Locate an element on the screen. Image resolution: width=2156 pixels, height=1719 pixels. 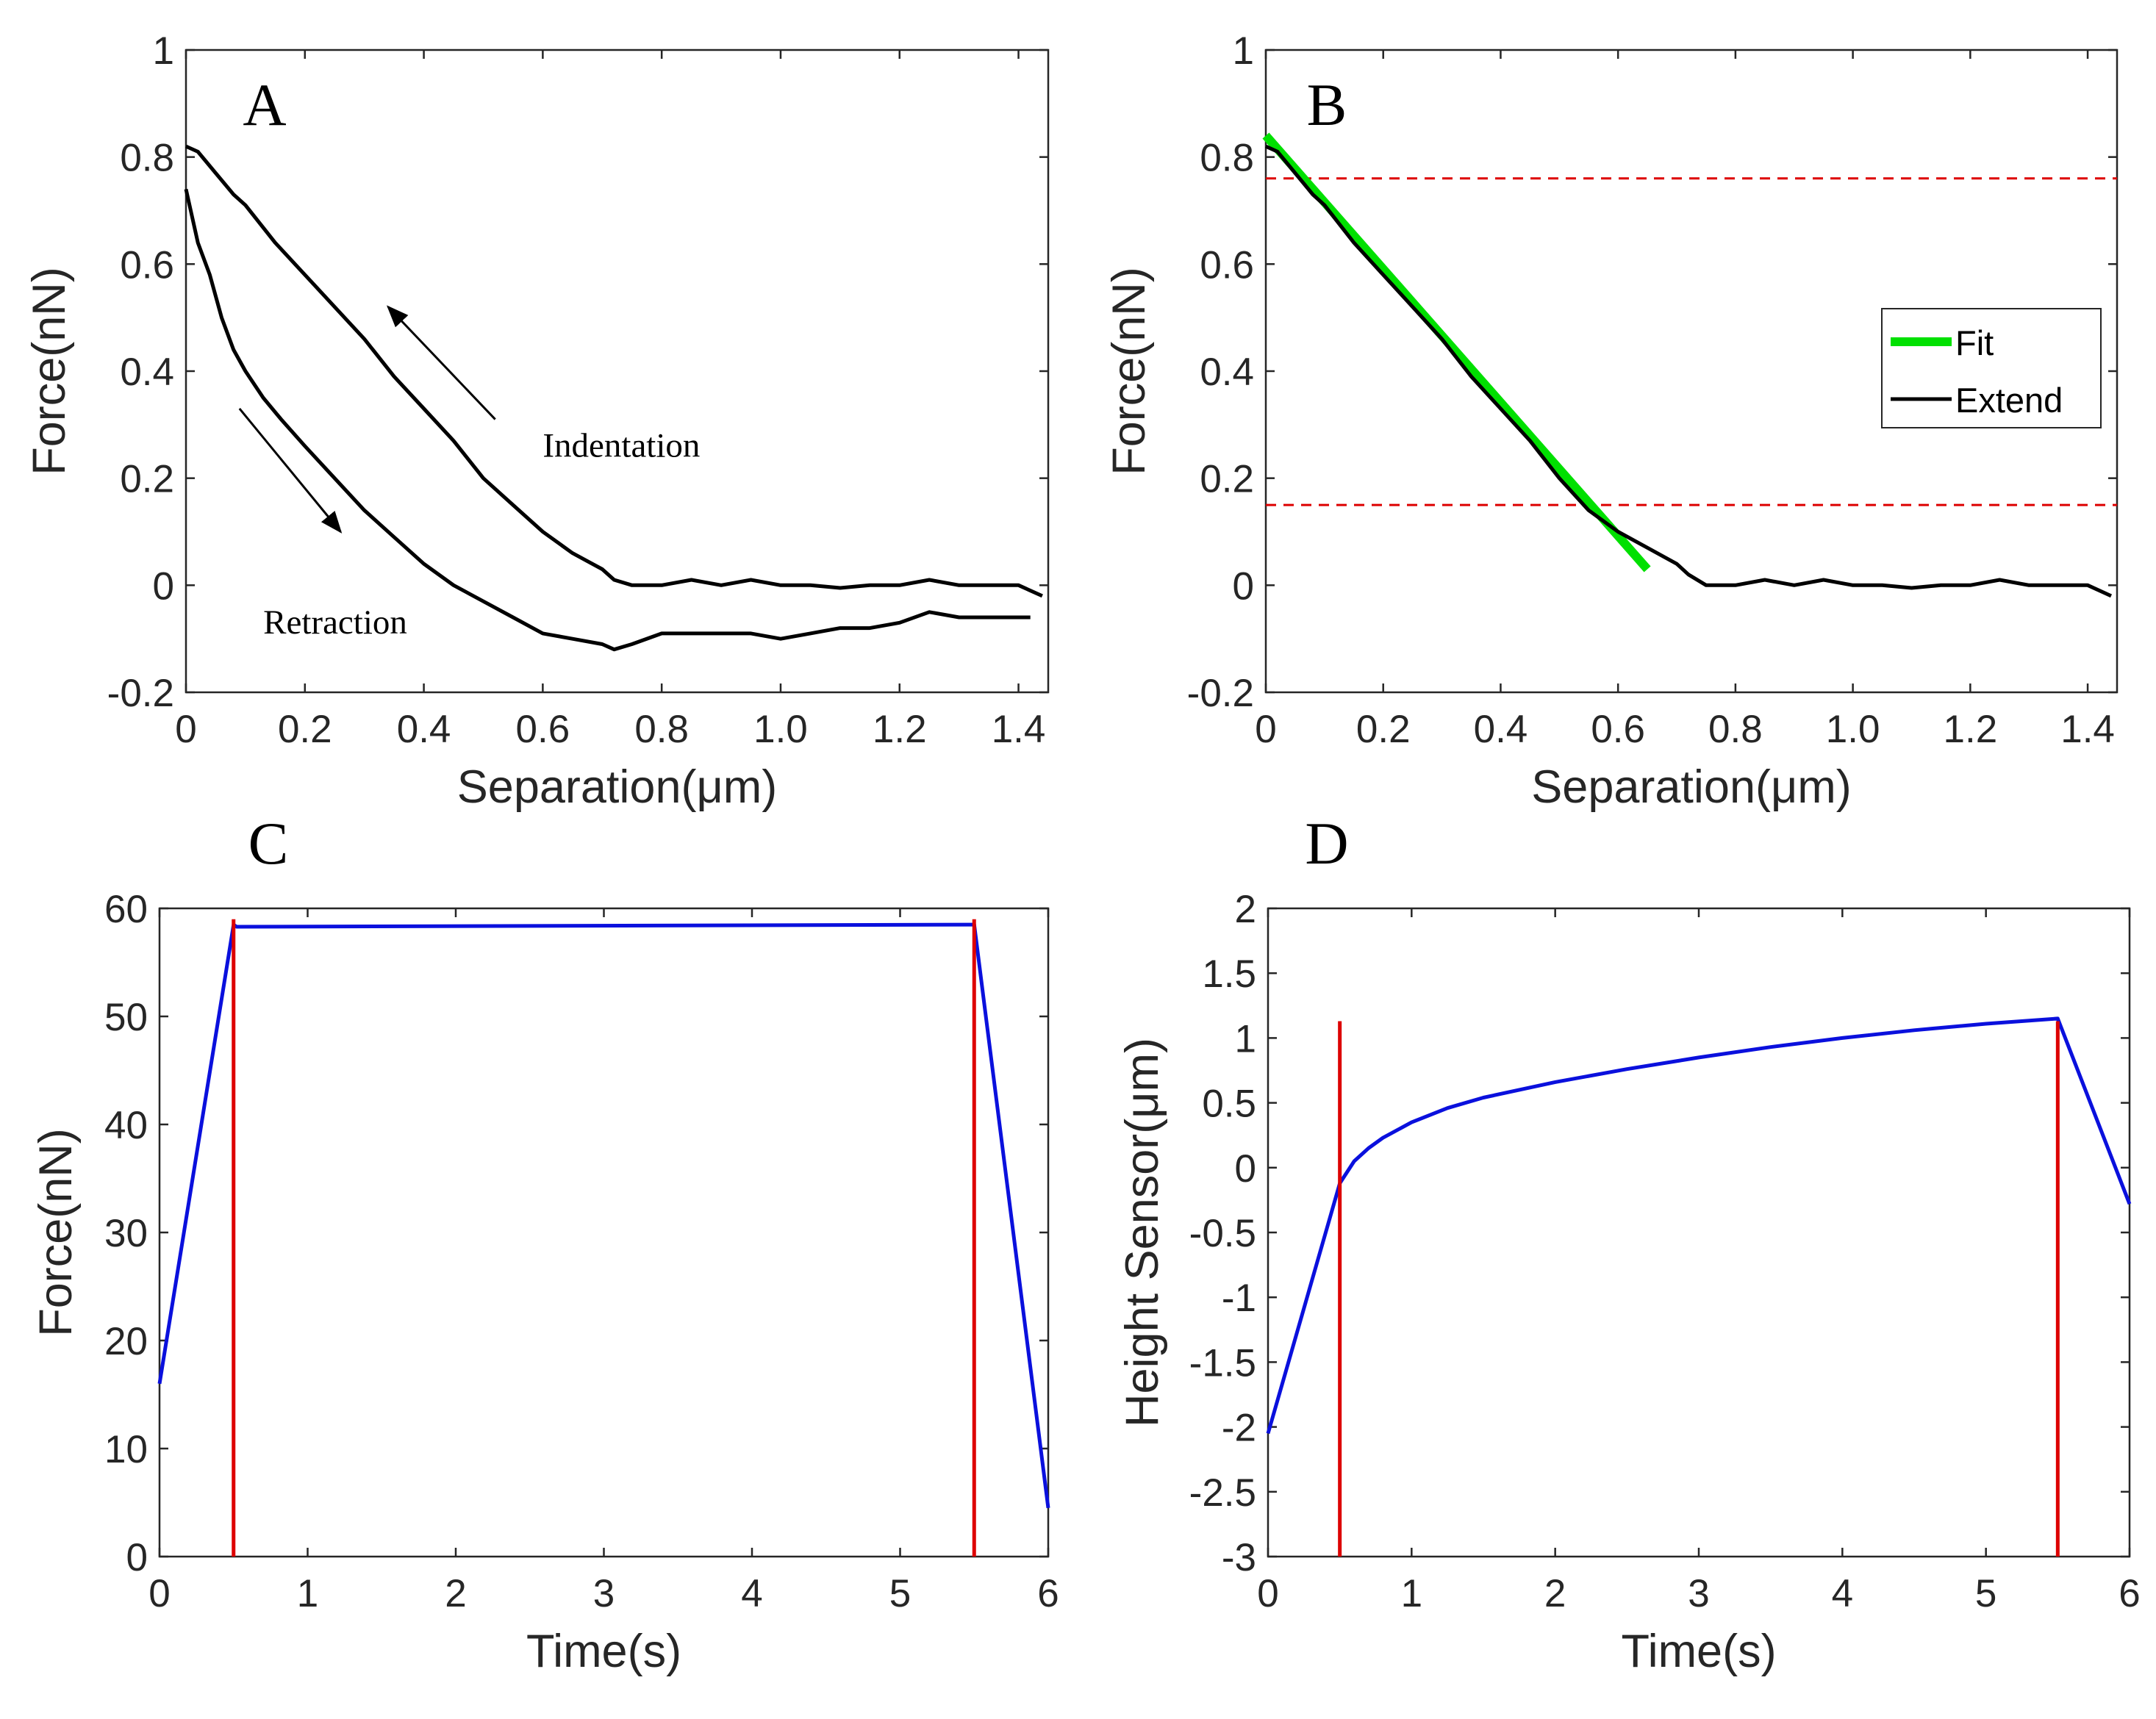
y-tick-label: 60 is located at coordinates (126, 909).